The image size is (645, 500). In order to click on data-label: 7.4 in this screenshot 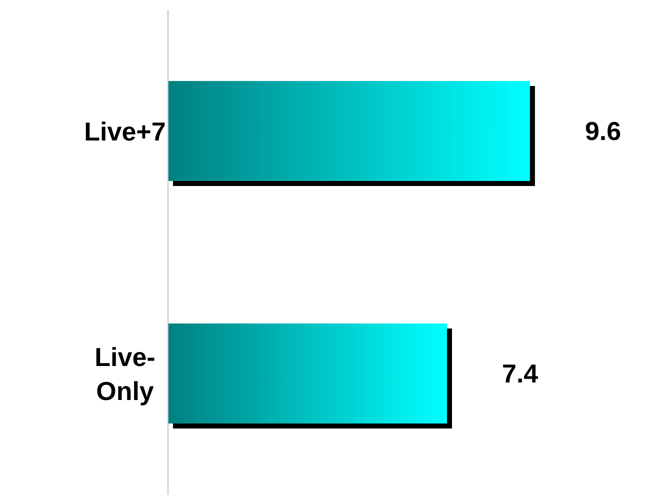, I will do `click(520, 373)`.